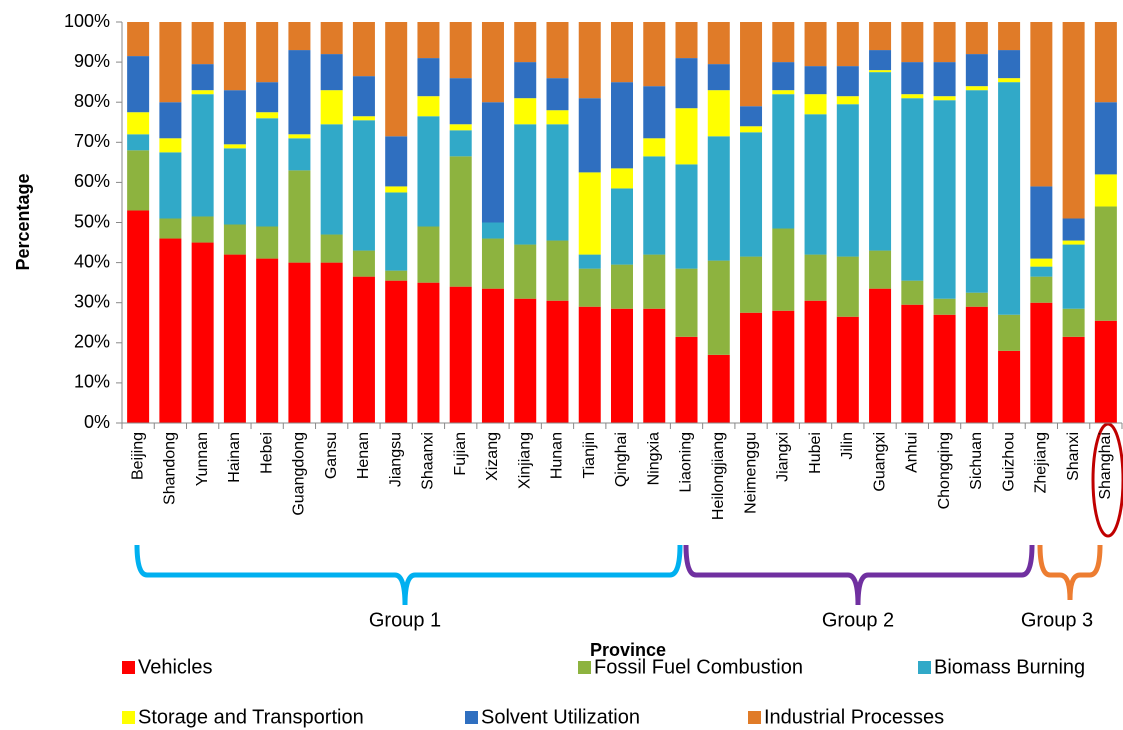 The width and height of the screenshot is (1123, 730). I want to click on y-tick-label: 100%, so click(87, 21).